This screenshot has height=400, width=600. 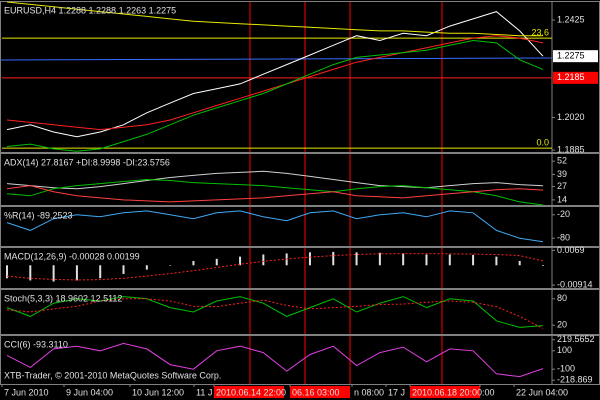 I want to click on y-tick-label: 39, so click(x=562, y=174).